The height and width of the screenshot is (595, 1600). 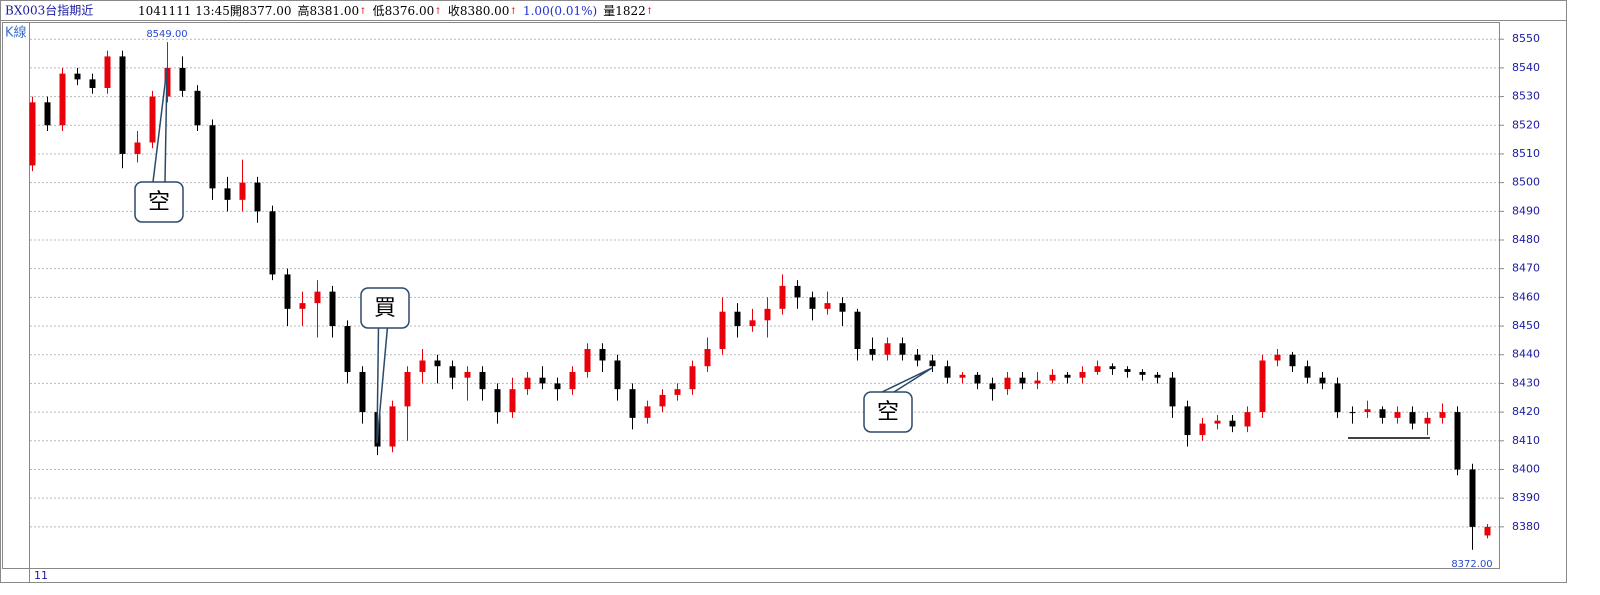 I want to click on y-tick-label: 8490, so click(x=1526, y=210).